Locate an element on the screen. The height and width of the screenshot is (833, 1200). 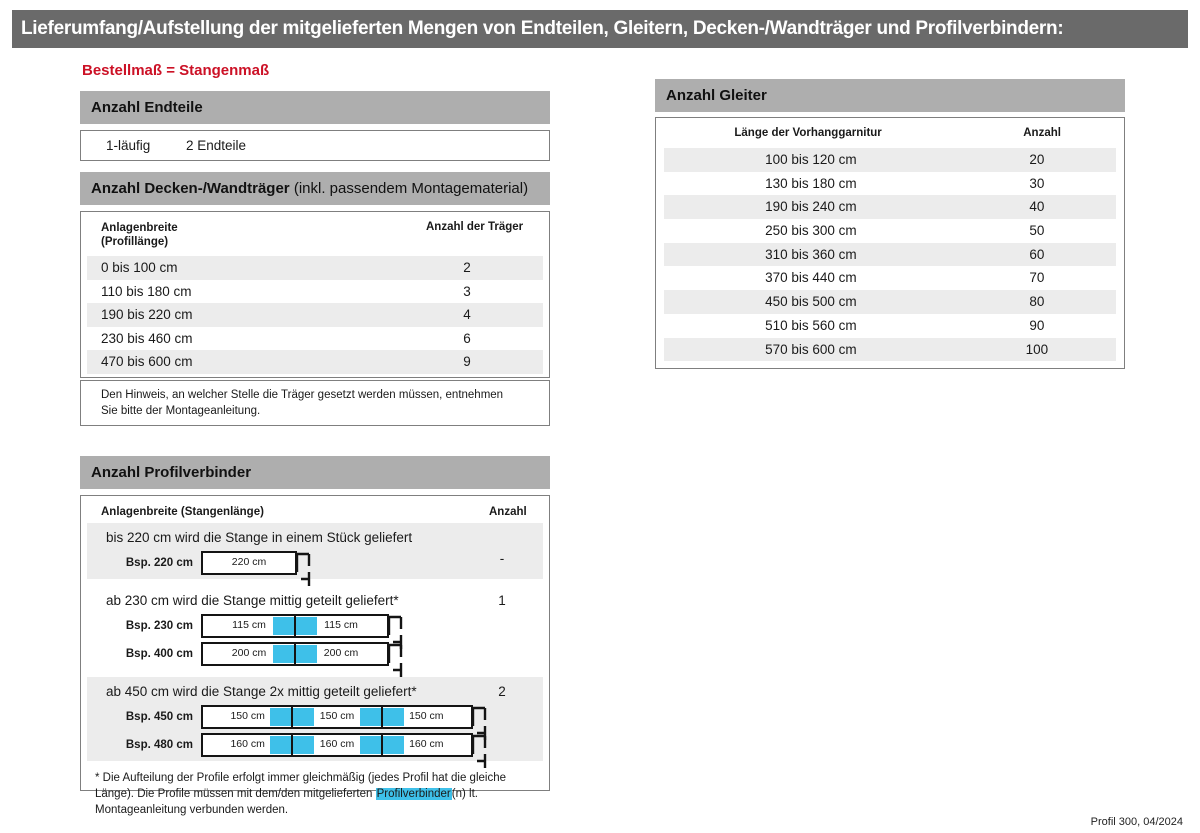
gleiter-range-cell: 450 bis 500 cm is located at coordinates (811, 302).